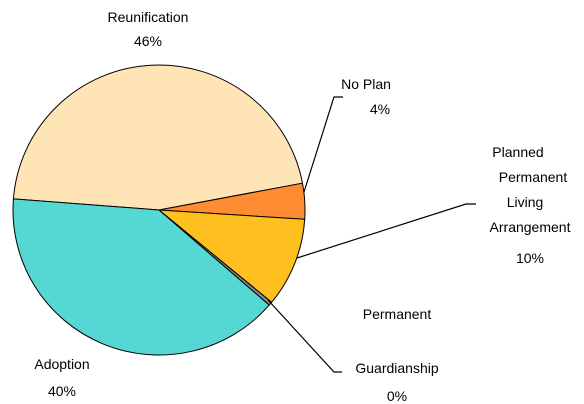 The image size is (584, 404). Describe the element at coordinates (61, 364) in the screenshot. I see `label-adoption-name: Adoption` at that location.